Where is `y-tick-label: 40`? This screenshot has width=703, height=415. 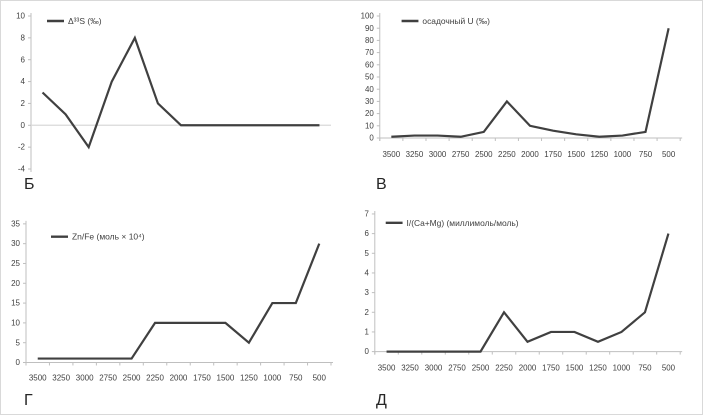 y-tick-label: 40 is located at coordinates (369, 89).